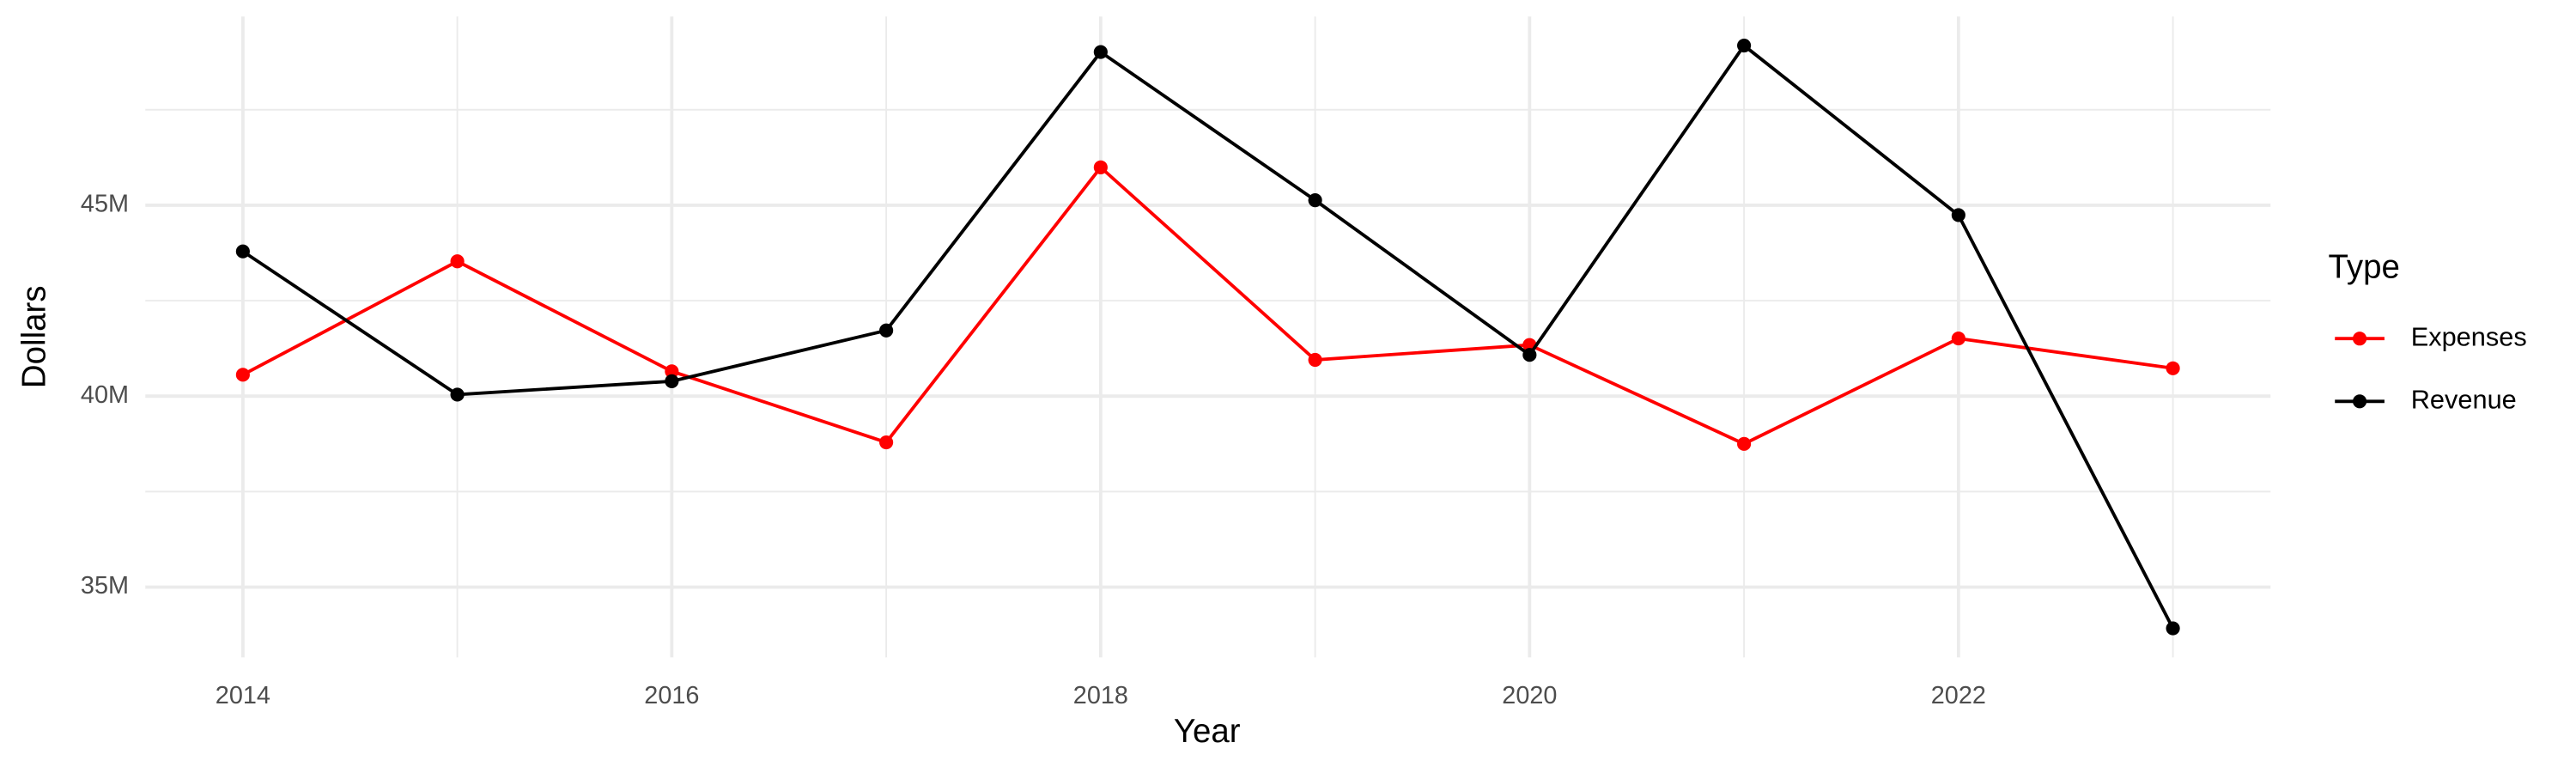  What do you see at coordinates (1100, 695) in the screenshot?
I see `x-tick-label: 2018` at bounding box center [1100, 695].